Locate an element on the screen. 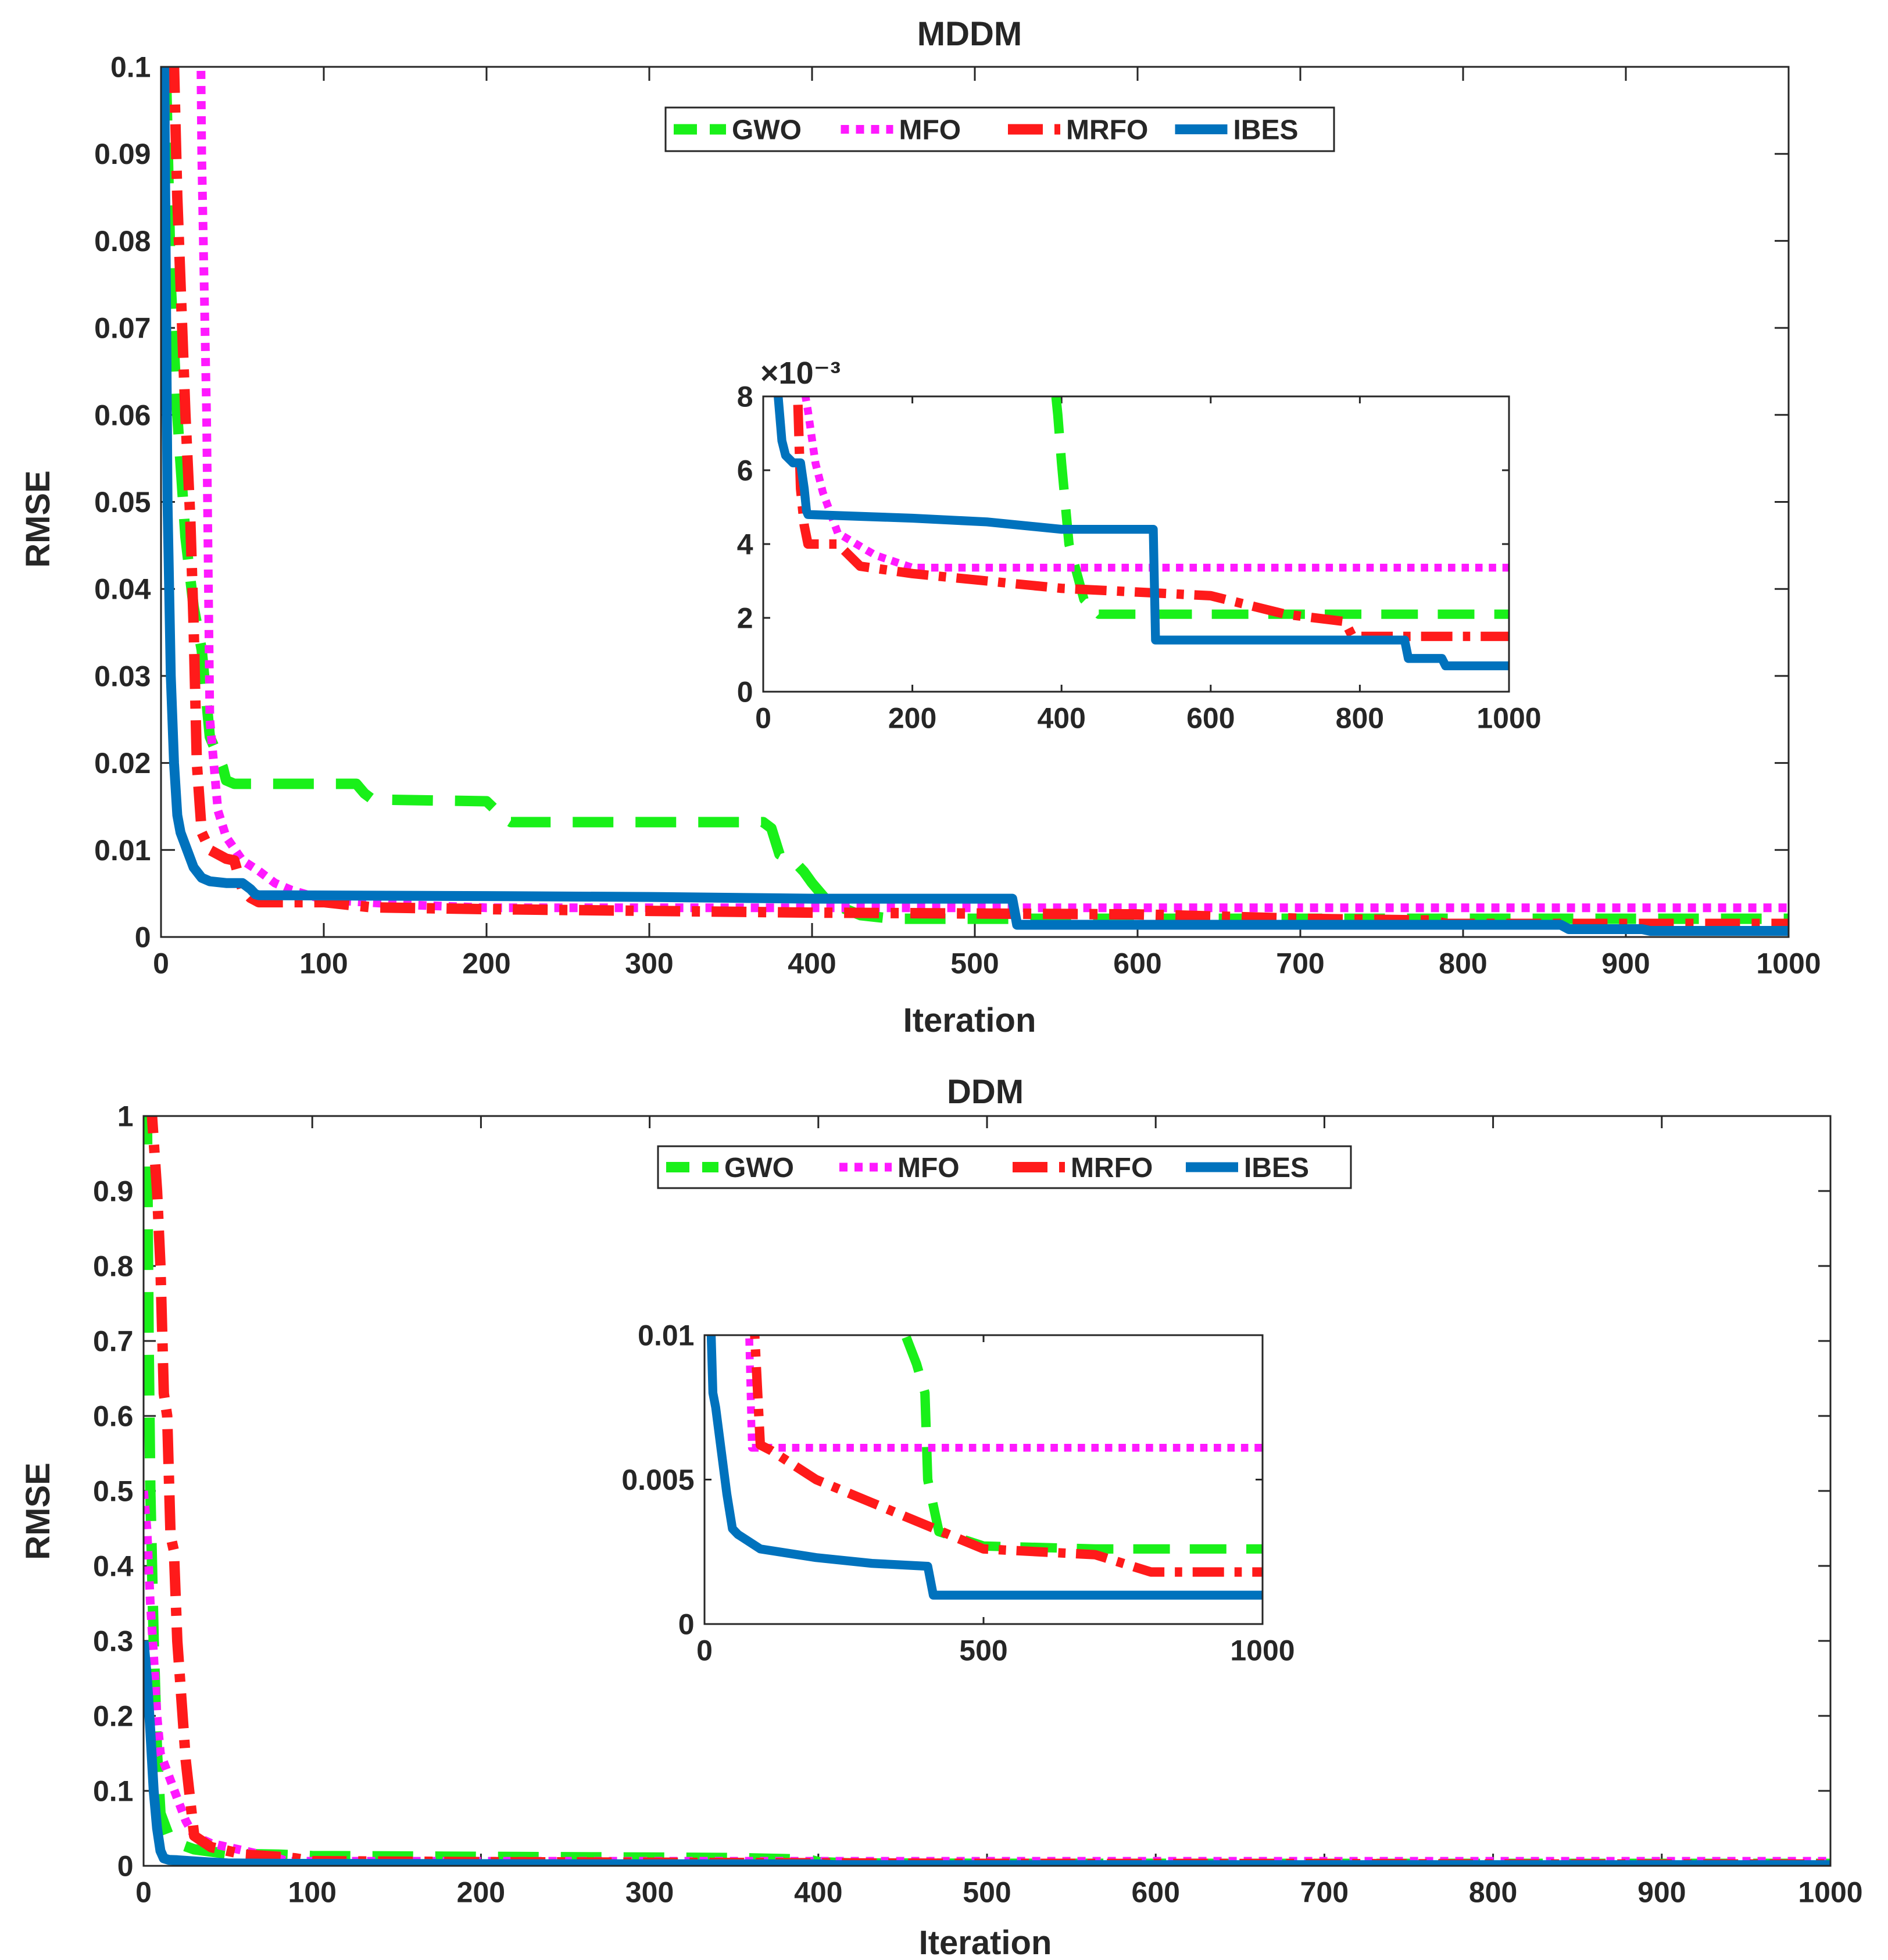 The height and width of the screenshot is (1960, 1888). y-tick-label: 0.03 is located at coordinates (122, 676).